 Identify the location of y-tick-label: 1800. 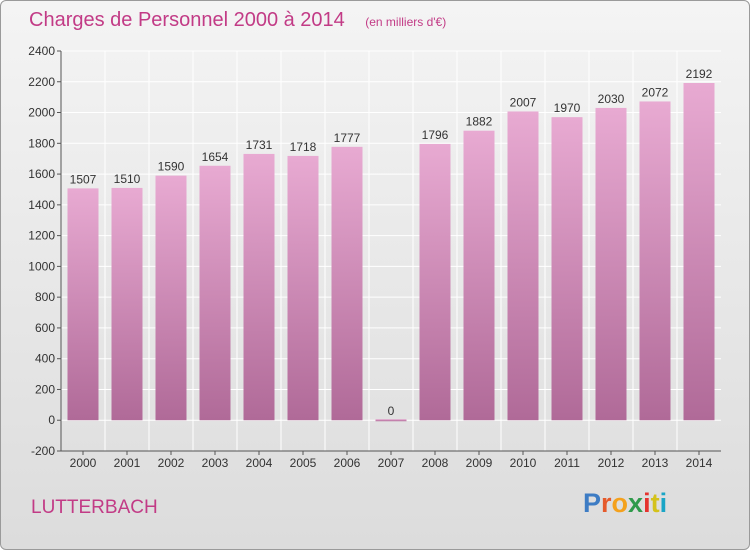
(41, 143).